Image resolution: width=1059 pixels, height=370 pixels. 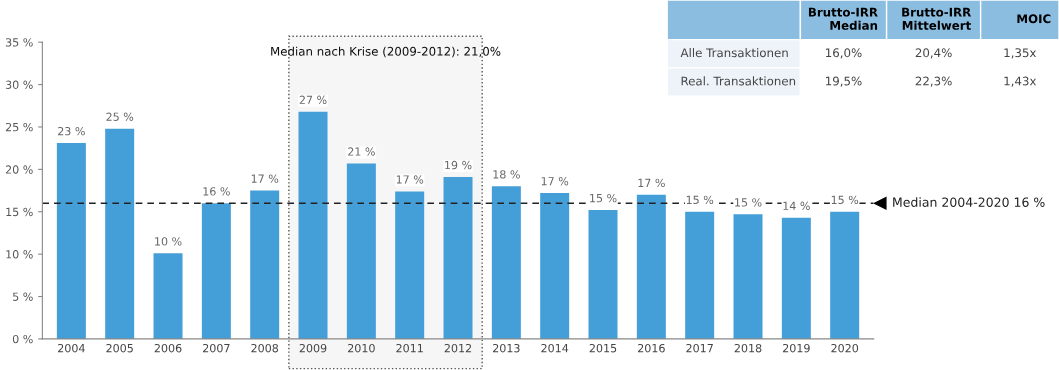 I want to click on y-tick-label: 35 %, so click(x=19, y=42).